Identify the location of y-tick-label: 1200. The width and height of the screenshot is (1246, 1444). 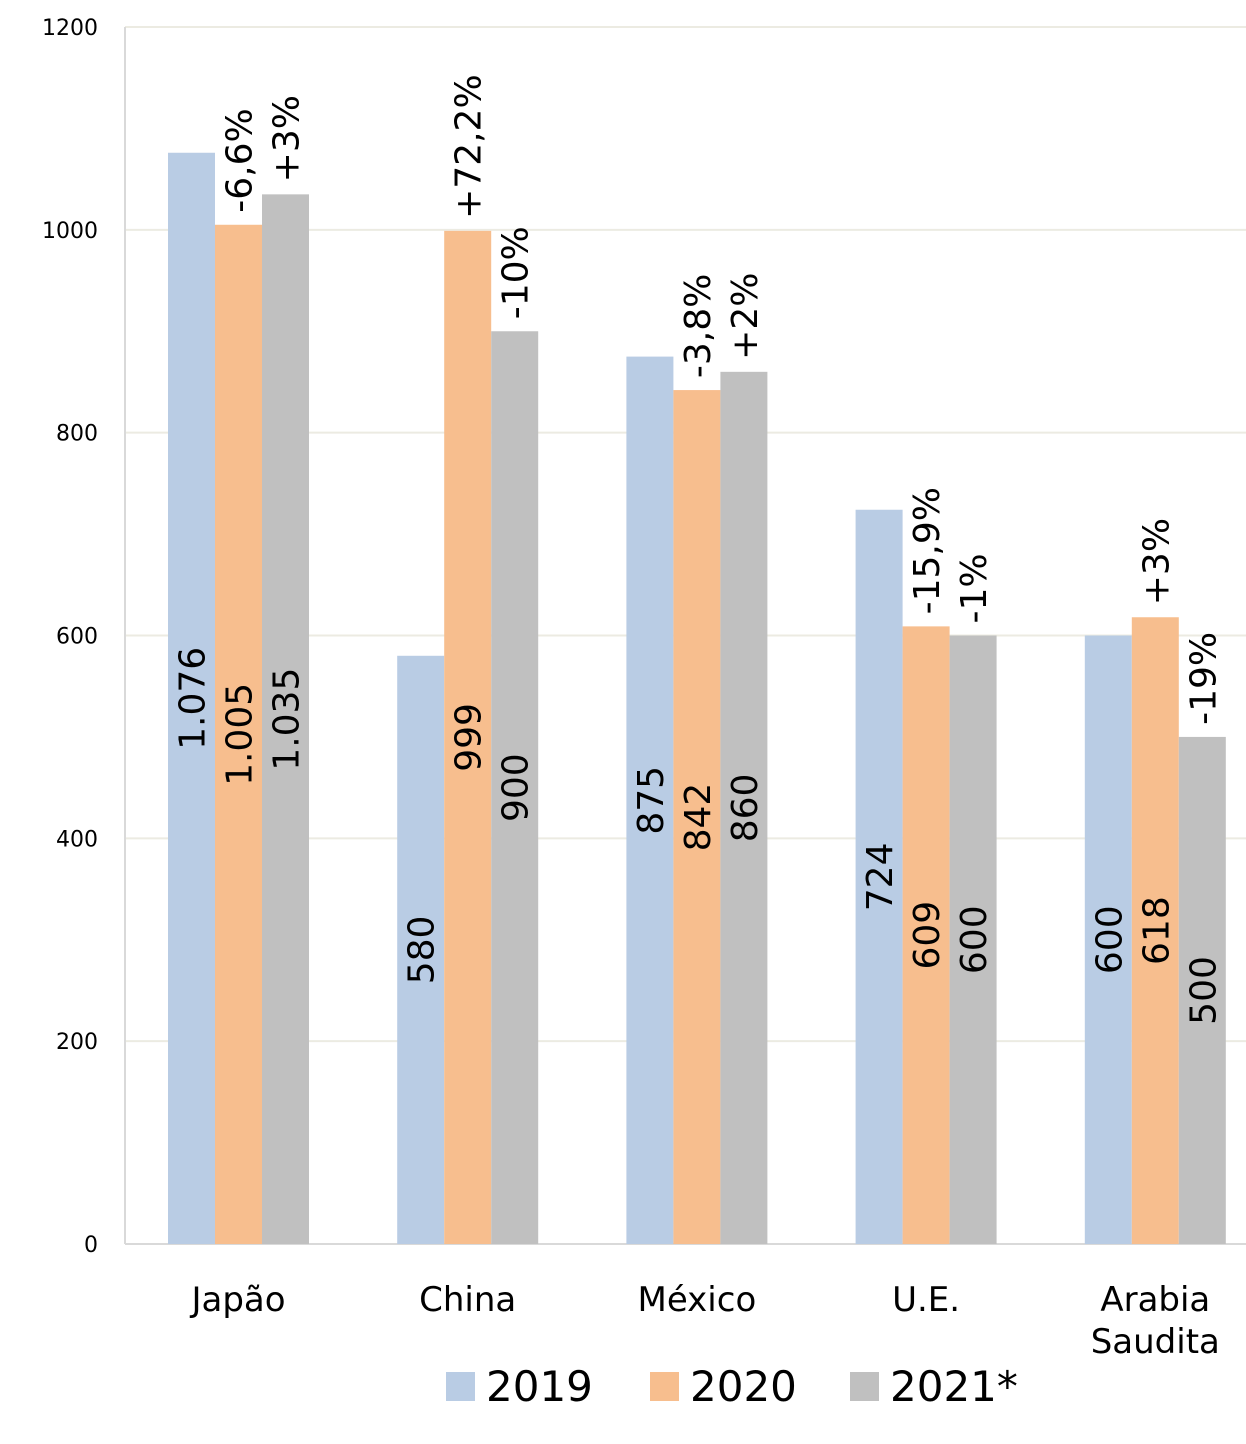
(70, 28).